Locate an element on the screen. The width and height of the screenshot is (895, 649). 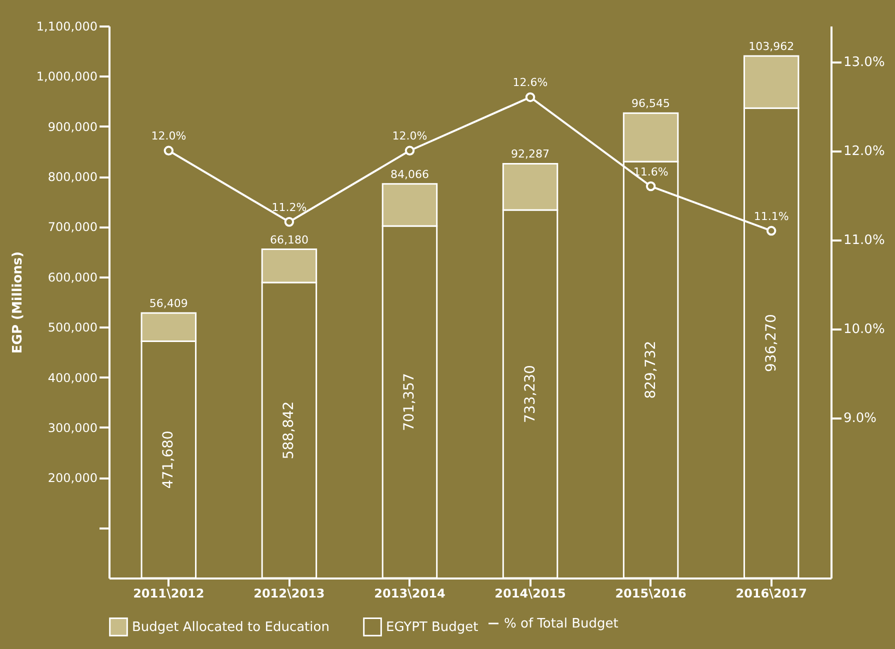
data-label: 84,066 is located at coordinates (409, 174).